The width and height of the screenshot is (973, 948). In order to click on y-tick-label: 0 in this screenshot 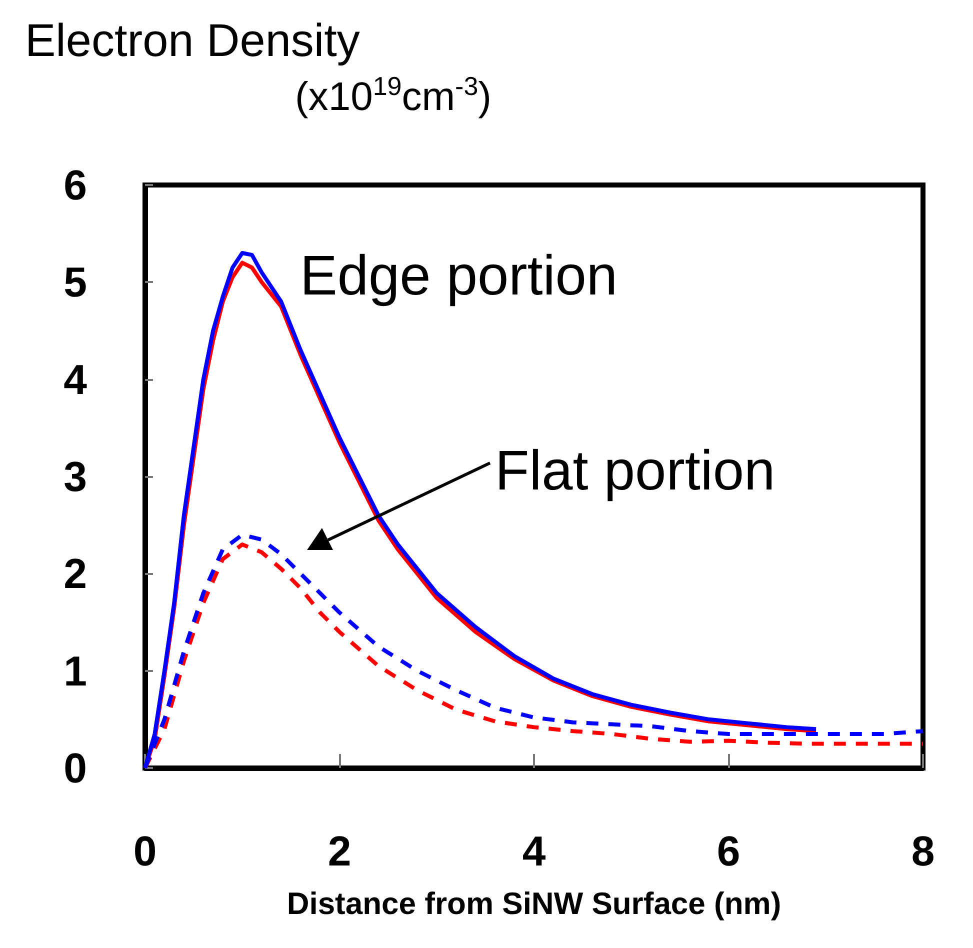, I will do `click(75, 768)`.